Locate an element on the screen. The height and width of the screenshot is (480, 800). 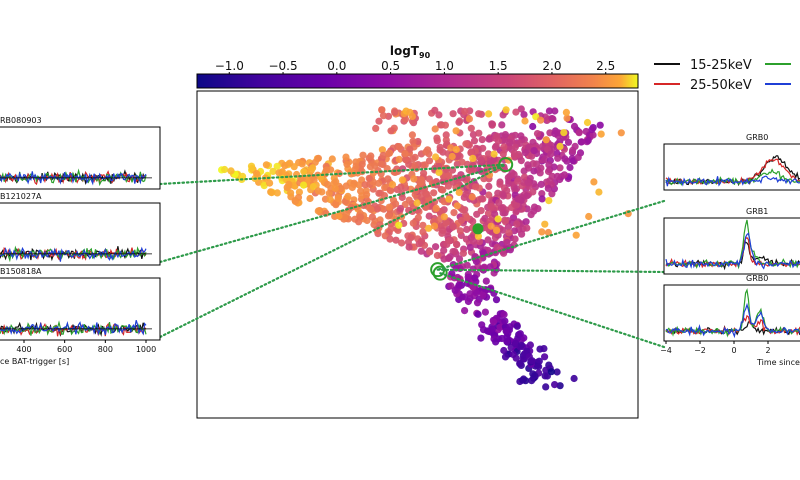
left-xtick-label: 600 is located at coordinates (64, 349).